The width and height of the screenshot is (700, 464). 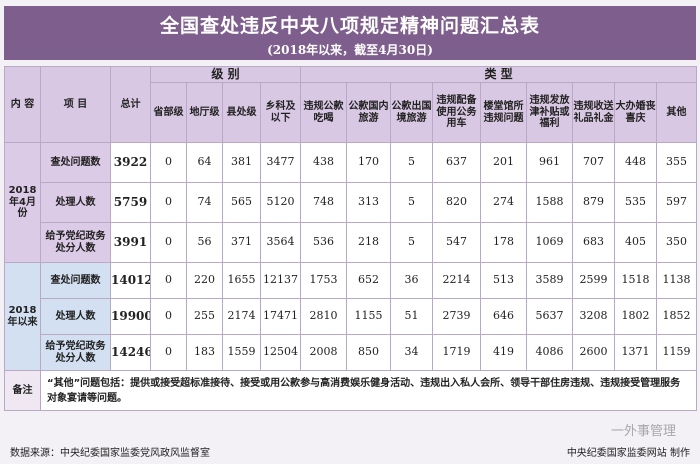 I want to click on type-cell: 2008, so click(x=323, y=352).